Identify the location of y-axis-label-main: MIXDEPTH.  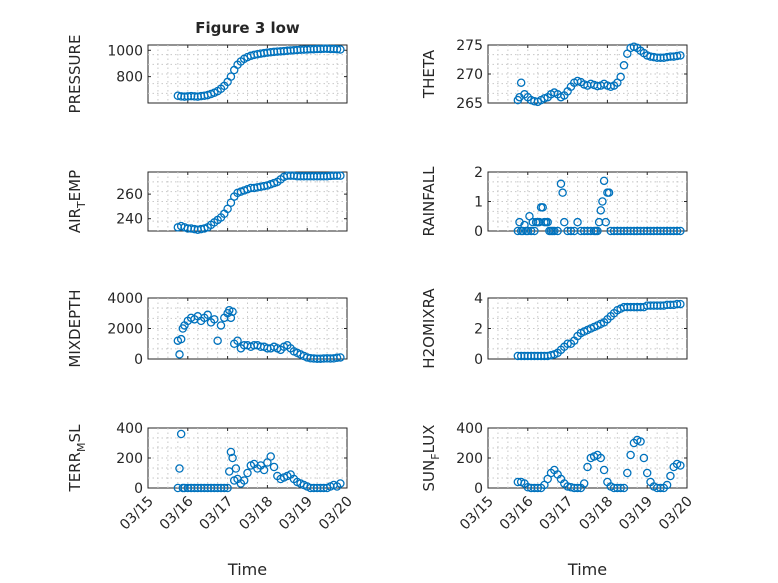
(75, 328).